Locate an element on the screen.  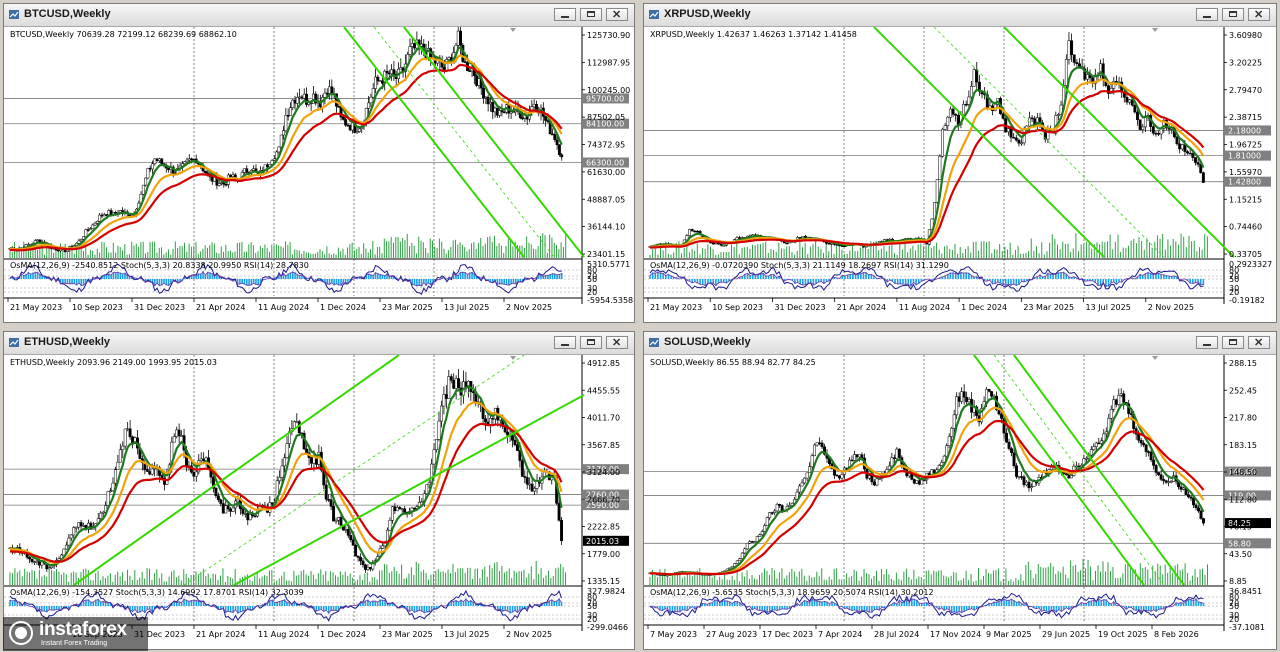
price-axis-label: 3.20225 is located at coordinates (1245, 62).